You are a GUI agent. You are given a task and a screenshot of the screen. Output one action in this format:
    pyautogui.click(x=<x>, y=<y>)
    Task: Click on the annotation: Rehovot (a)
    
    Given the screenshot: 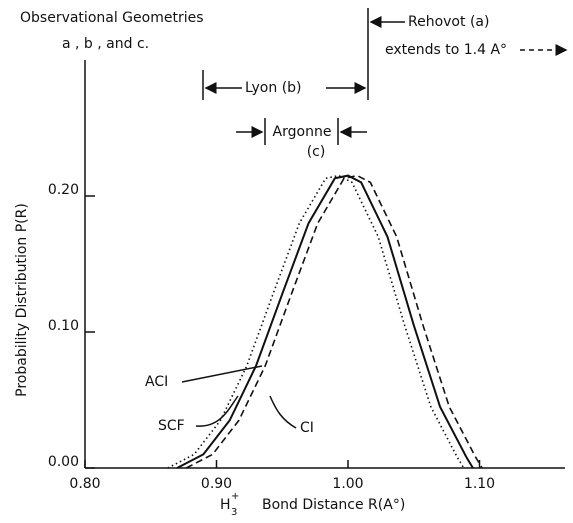 What is the action you would take?
    pyautogui.click(x=448, y=22)
    